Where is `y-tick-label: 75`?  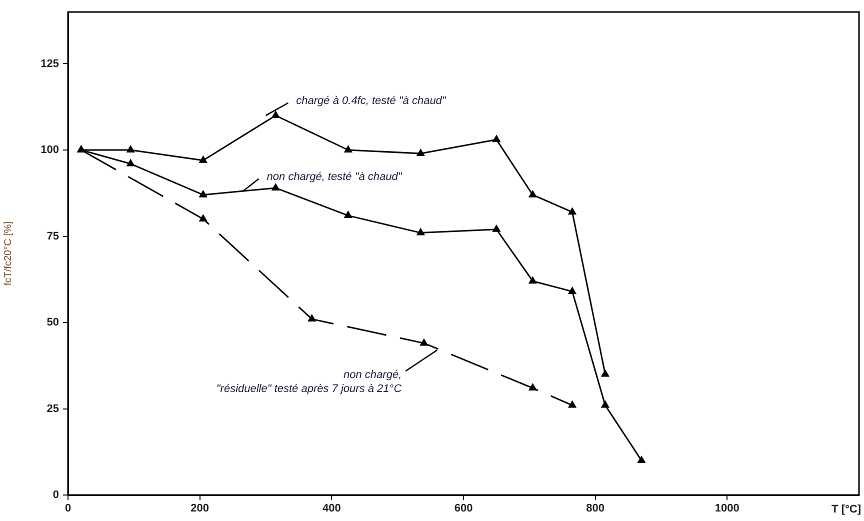
y-tick-label: 75 is located at coordinates (52, 236).